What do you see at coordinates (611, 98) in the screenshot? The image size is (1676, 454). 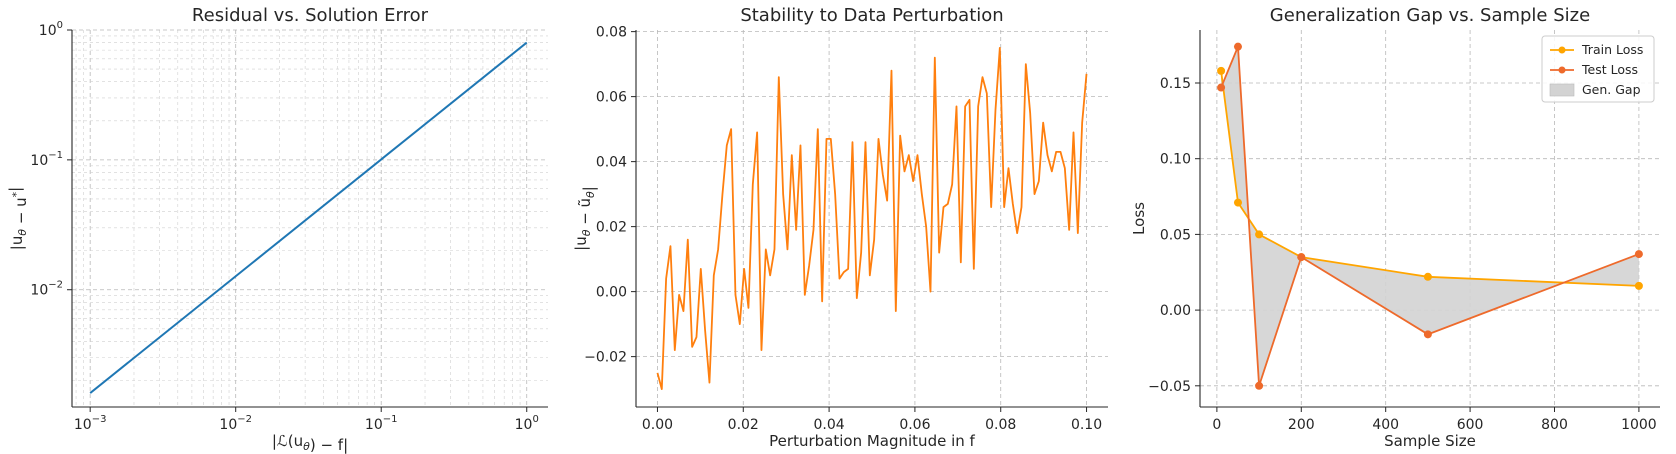 I see `y-tick-label: 0.06` at bounding box center [611, 98].